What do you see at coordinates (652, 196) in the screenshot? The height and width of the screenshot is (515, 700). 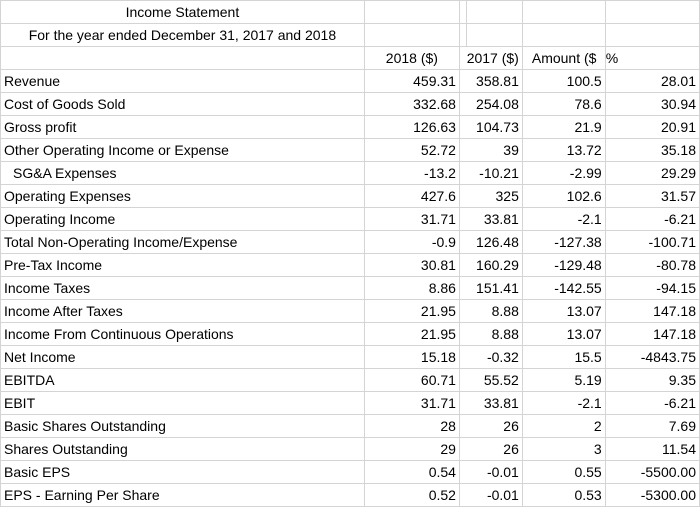 I see `cell-percent: 31.57` at bounding box center [652, 196].